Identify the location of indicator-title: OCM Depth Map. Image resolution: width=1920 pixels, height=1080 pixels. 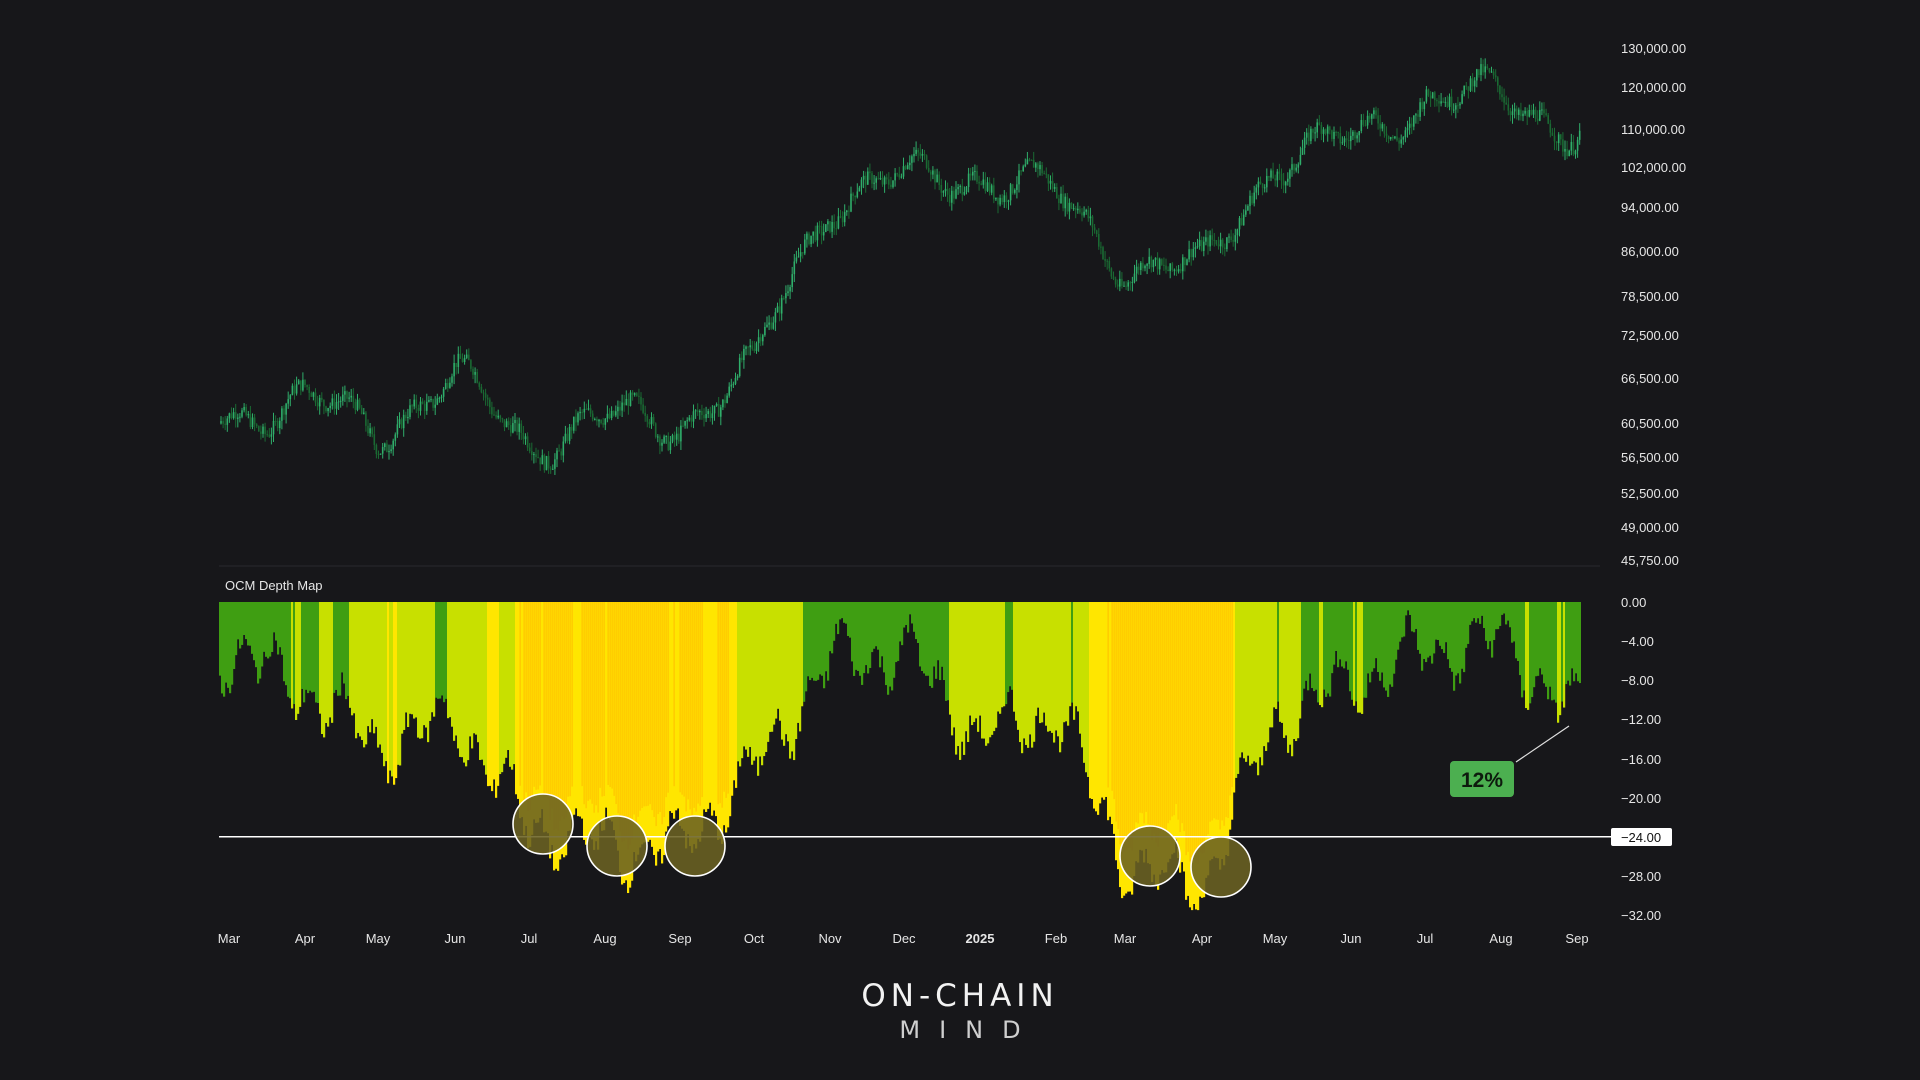
(274, 585).